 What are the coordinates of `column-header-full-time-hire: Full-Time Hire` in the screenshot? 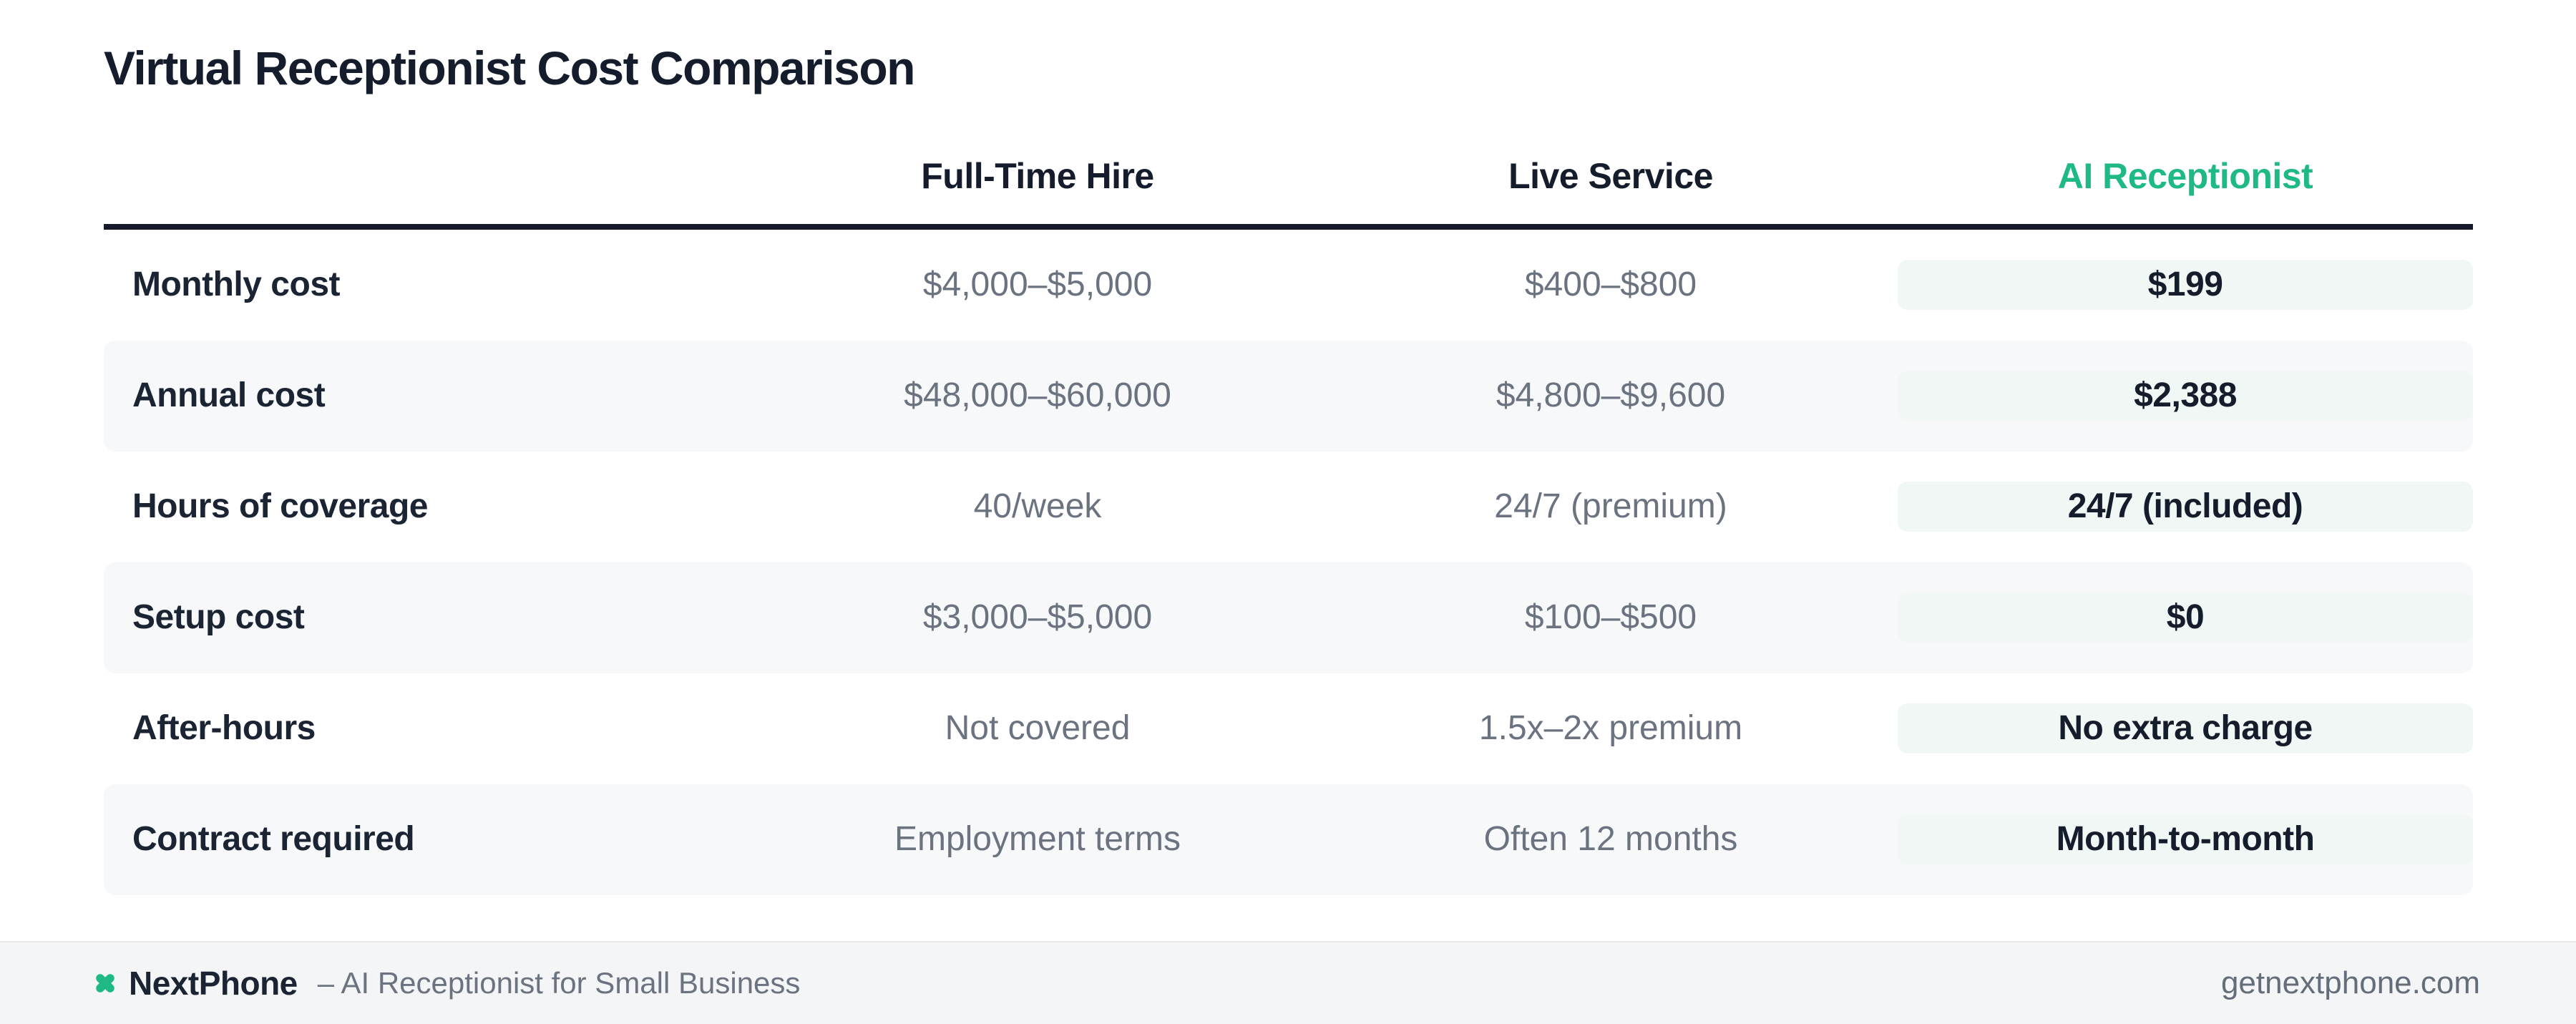 It's located at (1037, 175).